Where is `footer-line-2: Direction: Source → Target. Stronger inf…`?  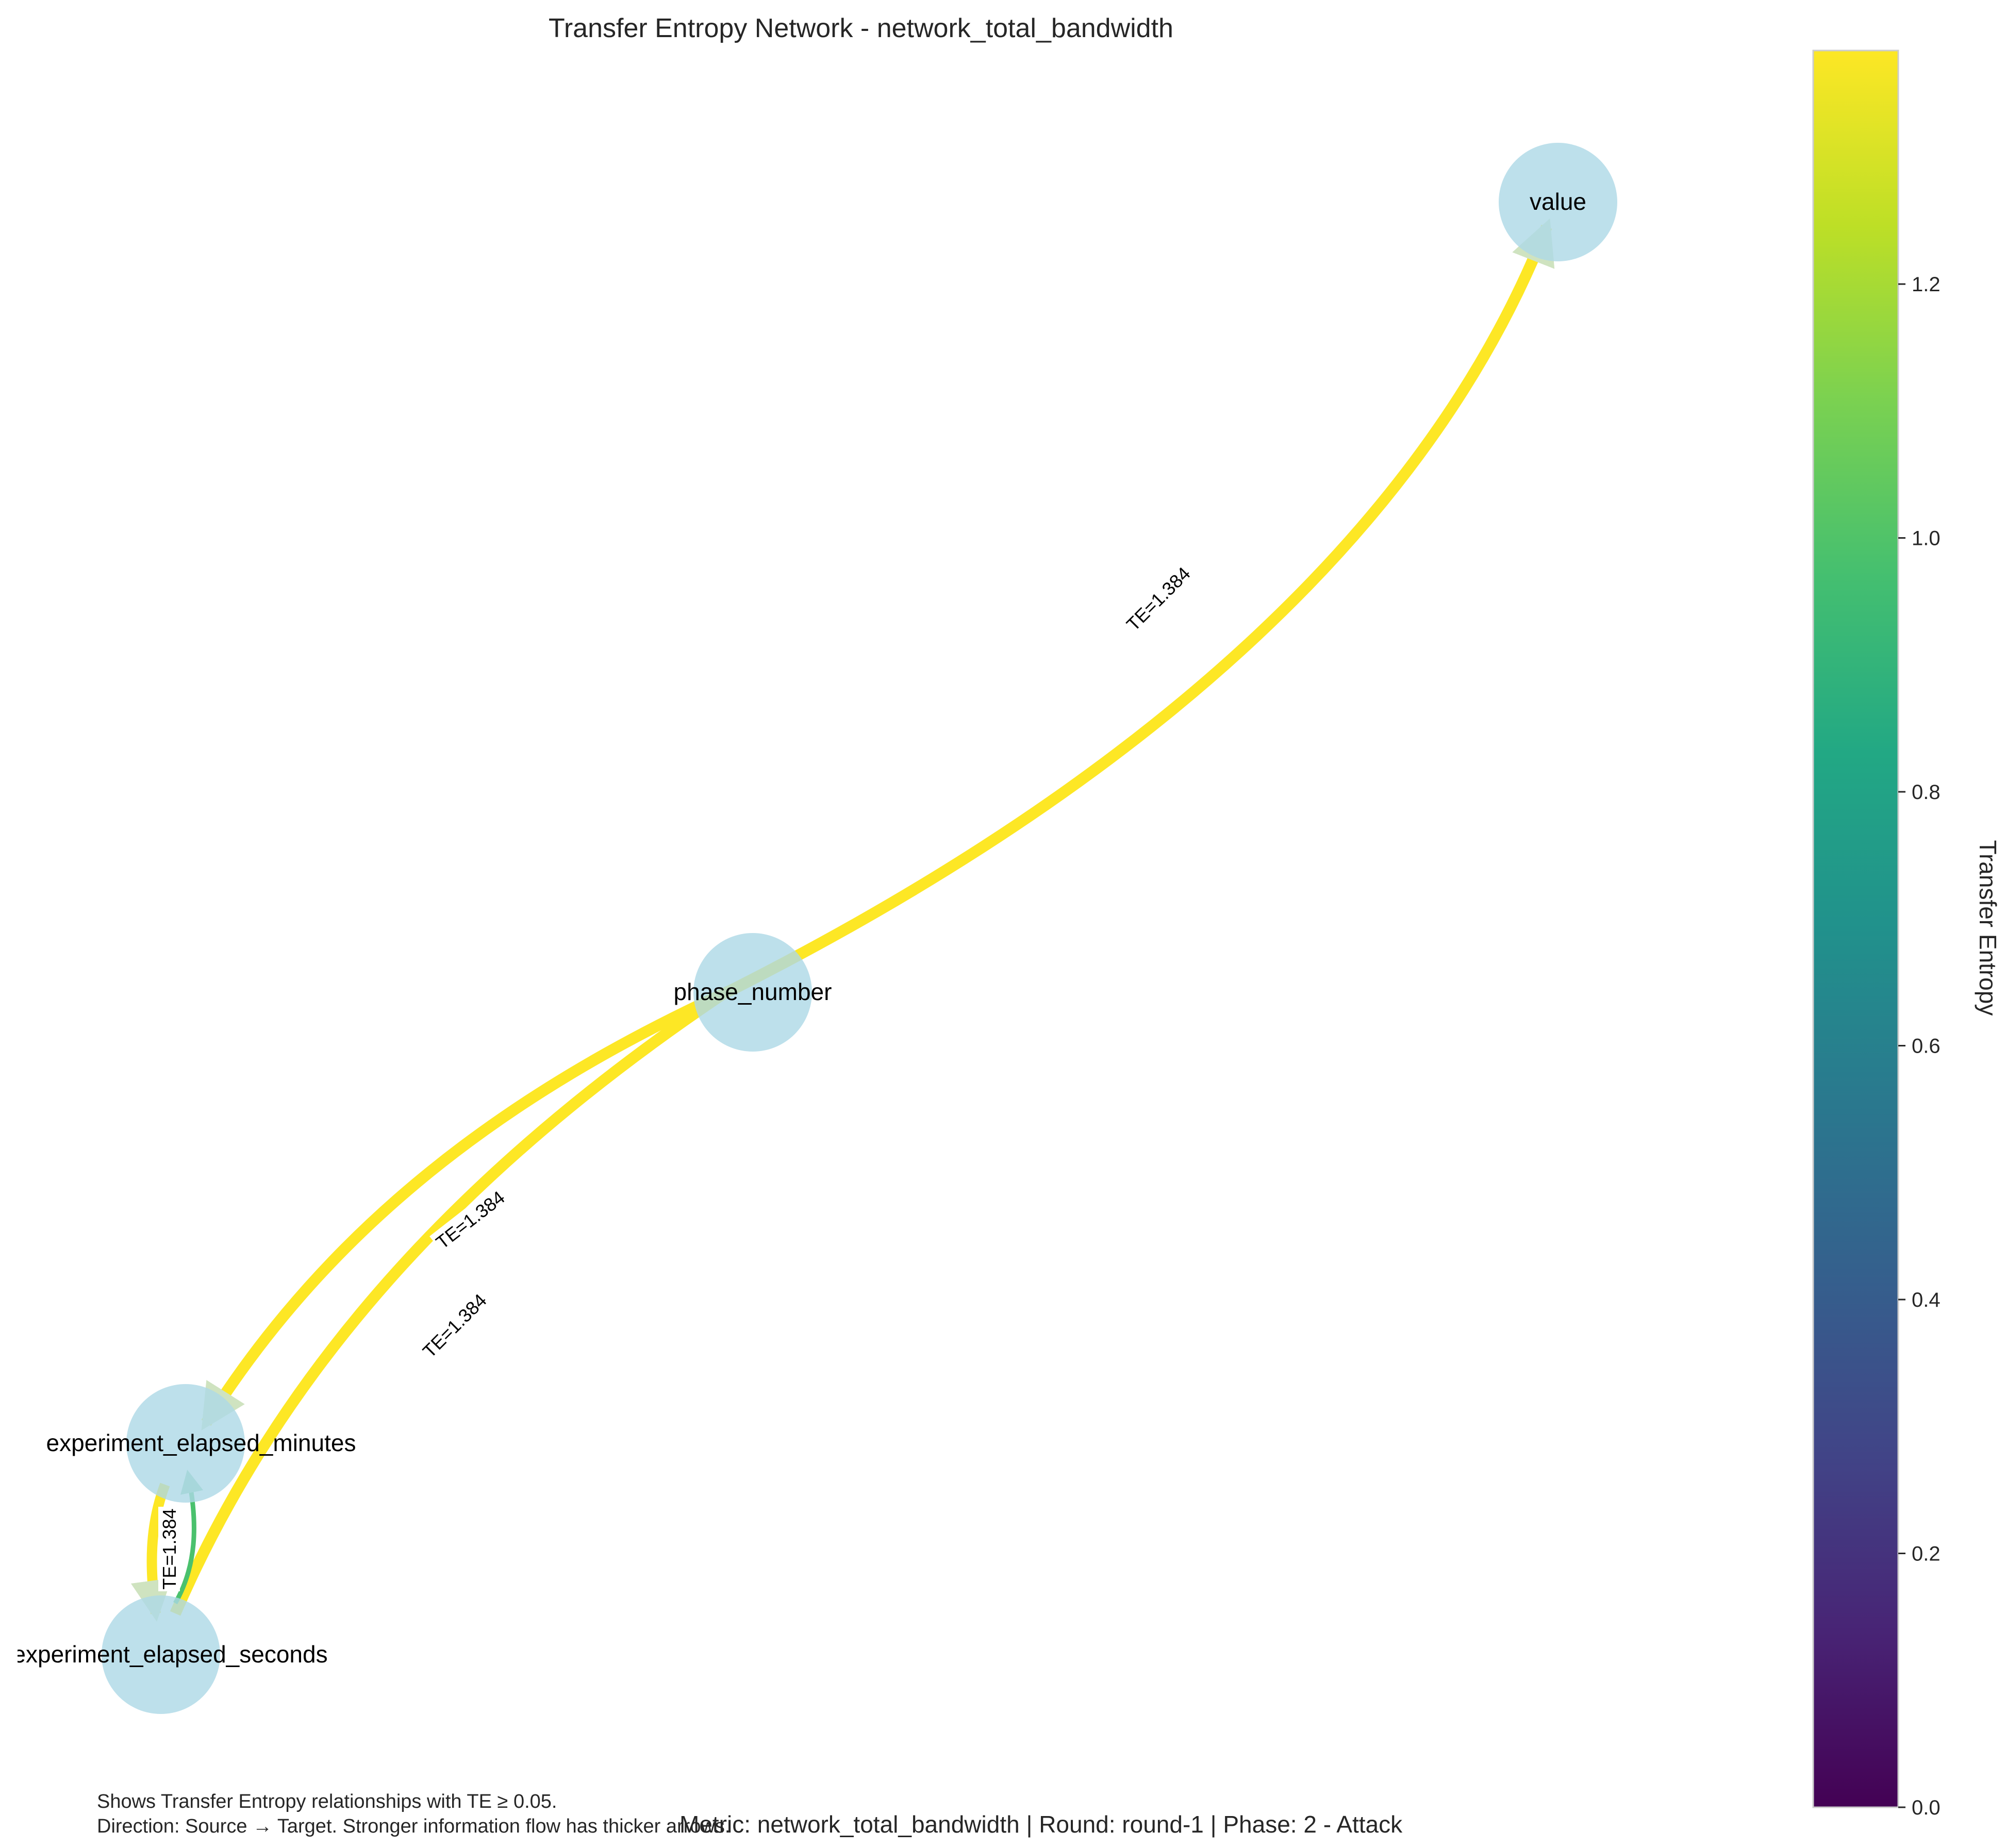
footer-line-2: Direction: Source → Target. Stronger inf… is located at coordinates (413, 1826).